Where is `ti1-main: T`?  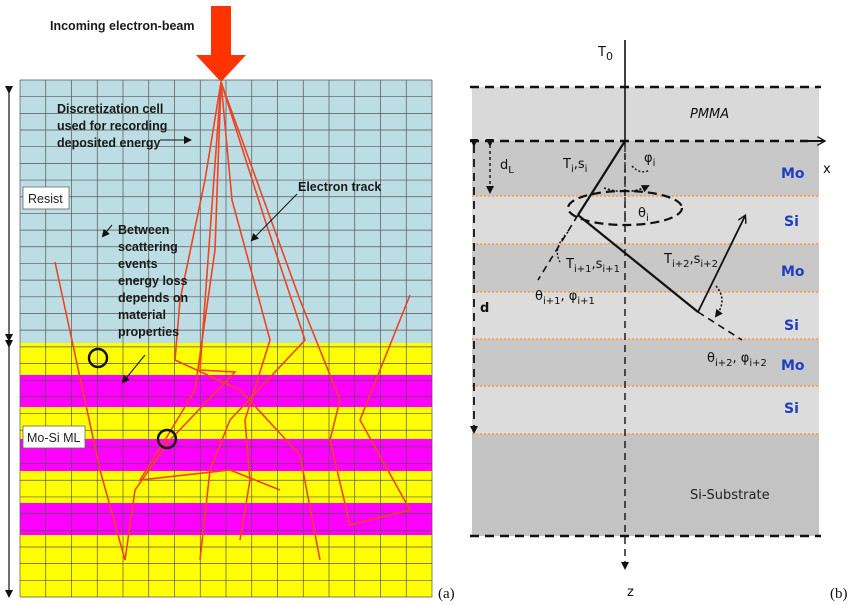 ti1-main: T is located at coordinates (569, 264).